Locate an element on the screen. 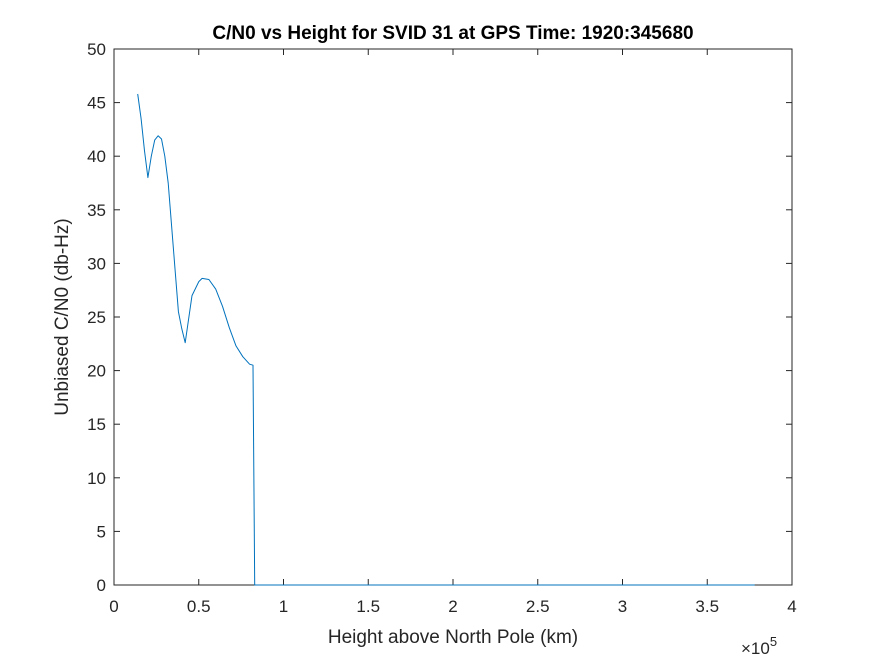 This screenshot has width=875, height=656. y-tick-label: 35 is located at coordinates (96, 210).